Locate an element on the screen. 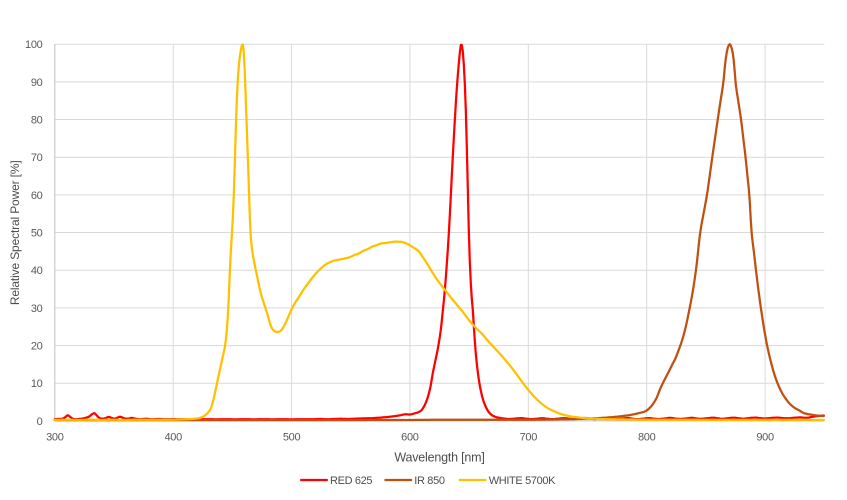 This screenshot has height=500, width=847. svg-text: 500 is located at coordinates (292, 438).